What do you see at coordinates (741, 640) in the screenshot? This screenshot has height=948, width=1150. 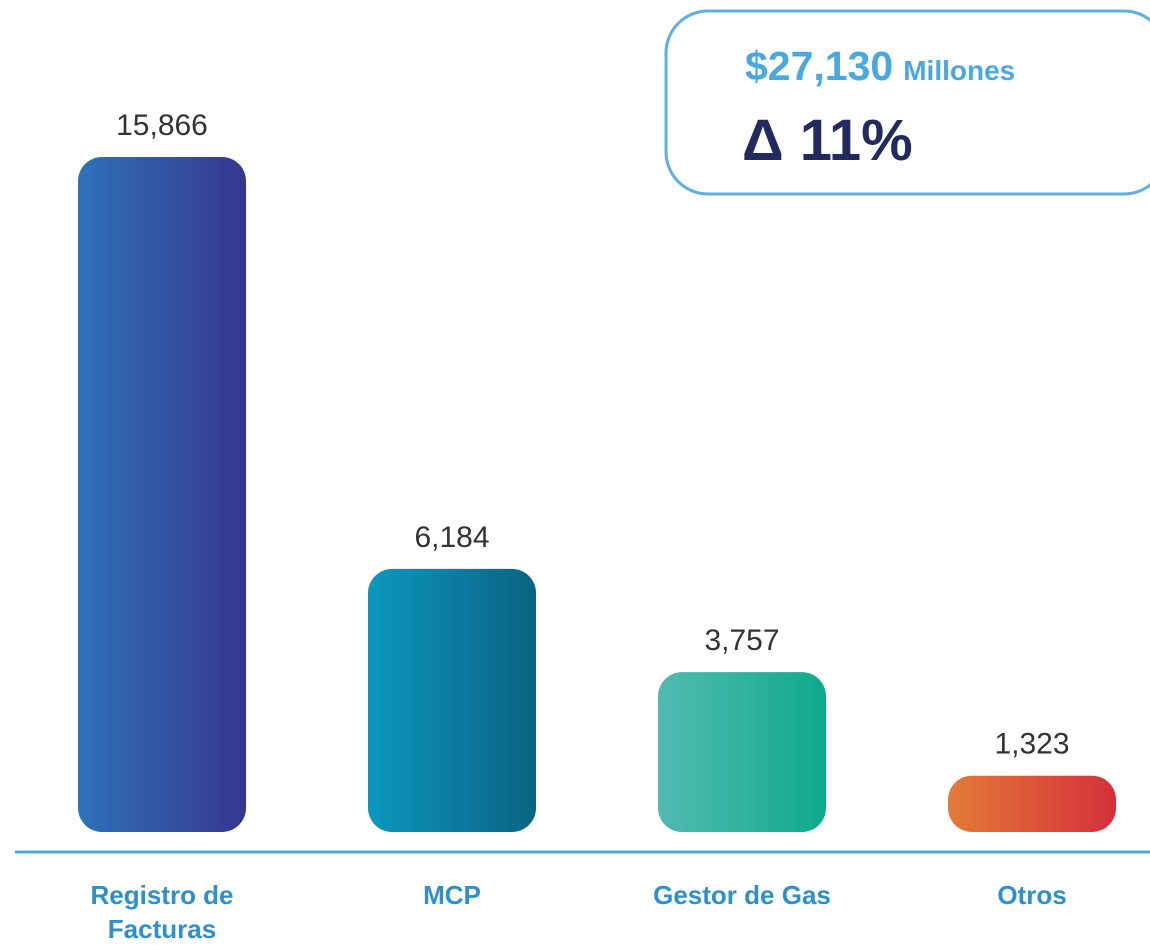 I see `value-label: 3,757` at bounding box center [741, 640].